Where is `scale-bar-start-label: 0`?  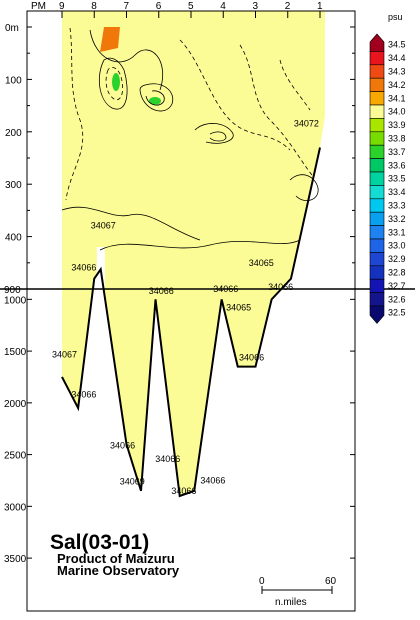 scale-bar-start-label: 0 is located at coordinates (262, 581).